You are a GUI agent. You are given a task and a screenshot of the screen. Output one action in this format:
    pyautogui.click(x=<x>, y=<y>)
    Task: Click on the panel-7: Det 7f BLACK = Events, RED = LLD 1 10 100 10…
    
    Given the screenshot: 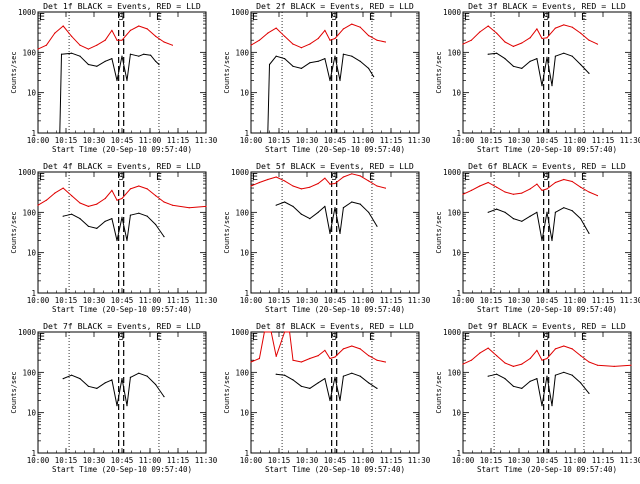 What is the action you would take?
    pyautogui.click(x=114, y=397)
    